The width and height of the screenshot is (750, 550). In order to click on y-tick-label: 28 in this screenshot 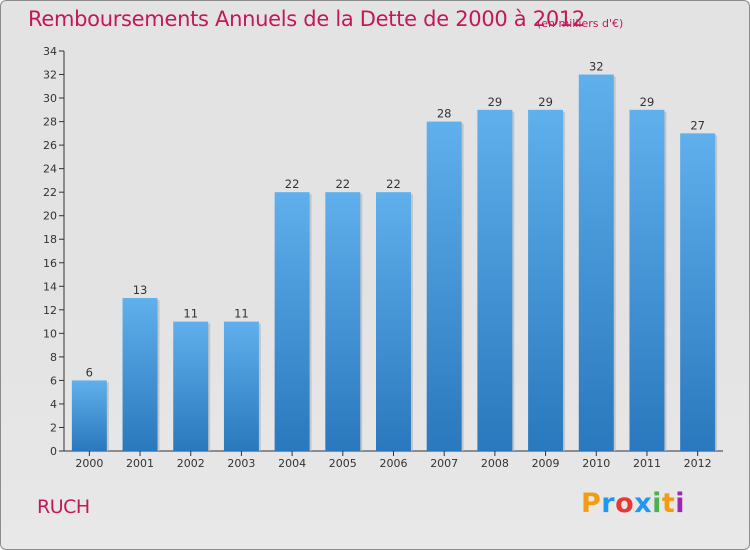, I will do `click(50, 122)`.